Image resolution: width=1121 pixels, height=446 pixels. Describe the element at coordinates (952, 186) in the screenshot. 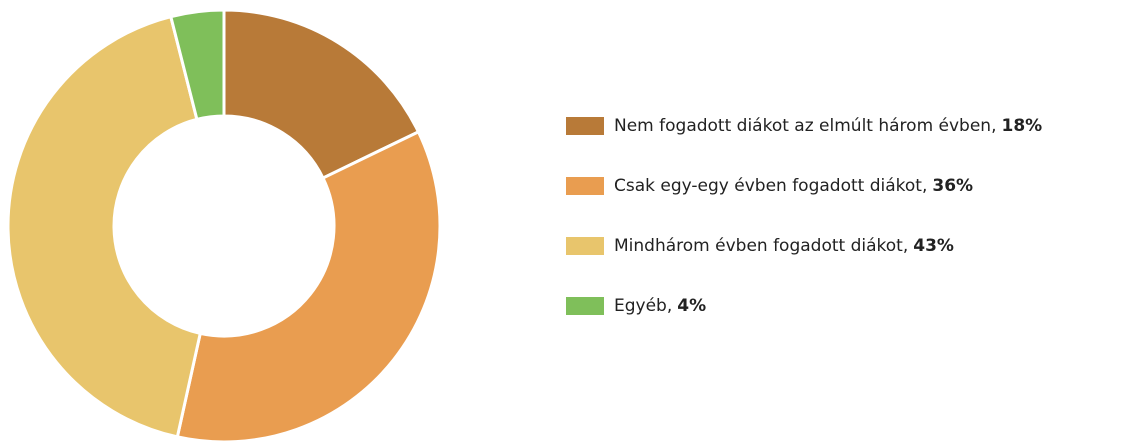

I see `legend-value: 36%` at that location.